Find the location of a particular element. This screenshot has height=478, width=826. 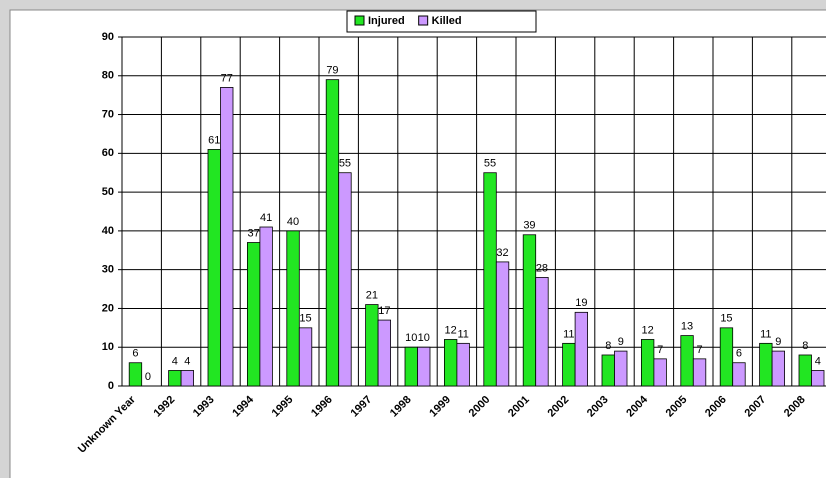

y-tick-label: 10 is located at coordinates (108, 347).